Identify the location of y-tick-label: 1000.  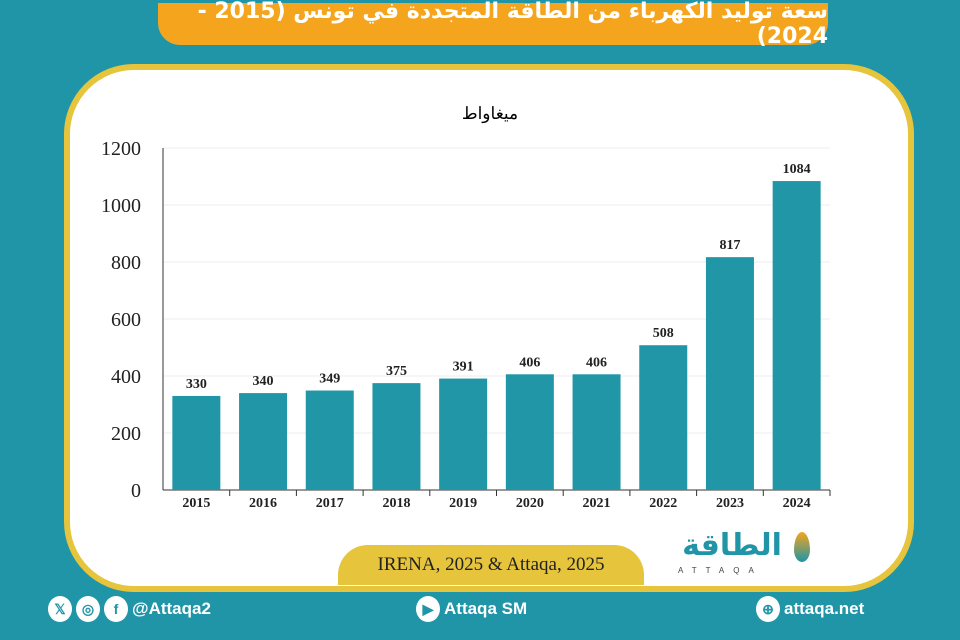
(121, 206).